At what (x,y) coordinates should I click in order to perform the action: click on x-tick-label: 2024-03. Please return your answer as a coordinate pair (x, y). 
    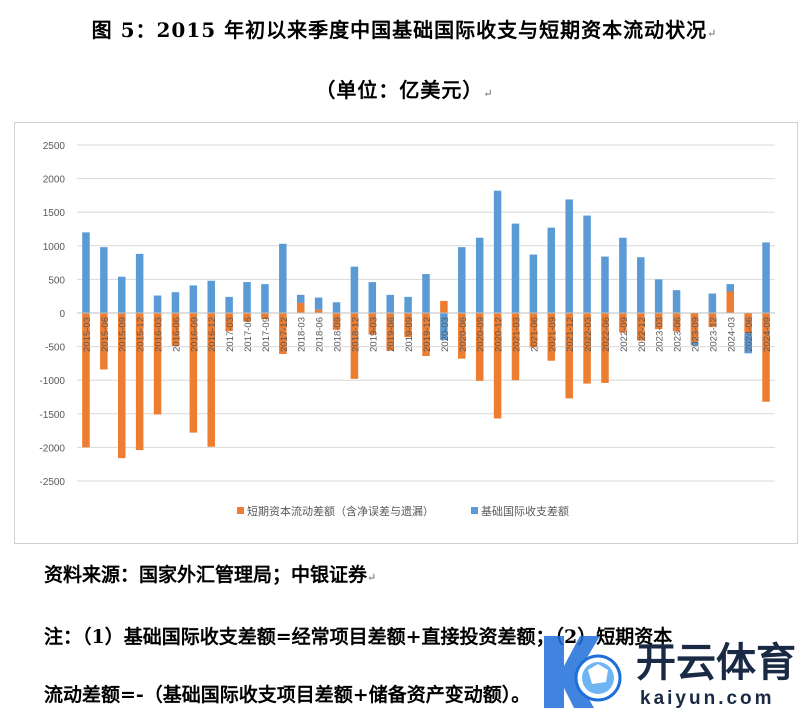
    Looking at the image, I should click on (731, 334).